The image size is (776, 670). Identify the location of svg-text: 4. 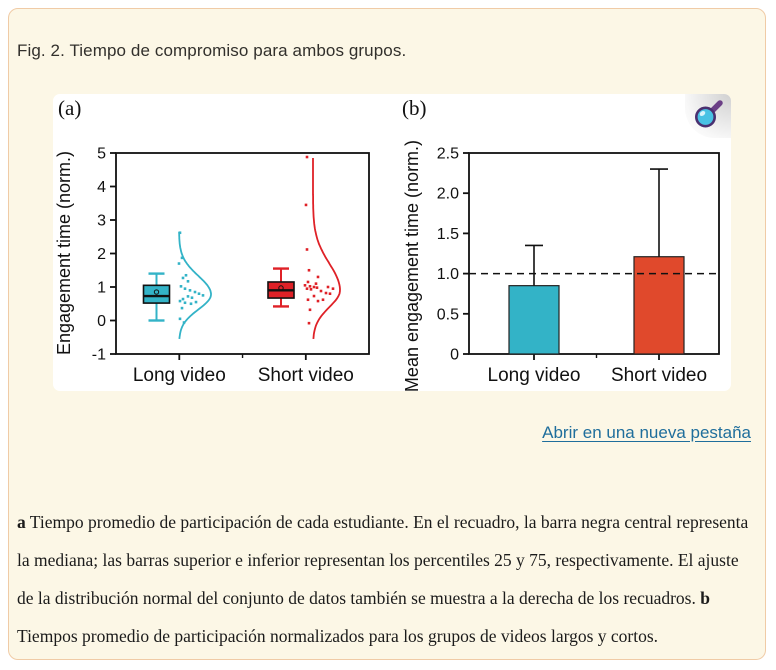
(101, 187).